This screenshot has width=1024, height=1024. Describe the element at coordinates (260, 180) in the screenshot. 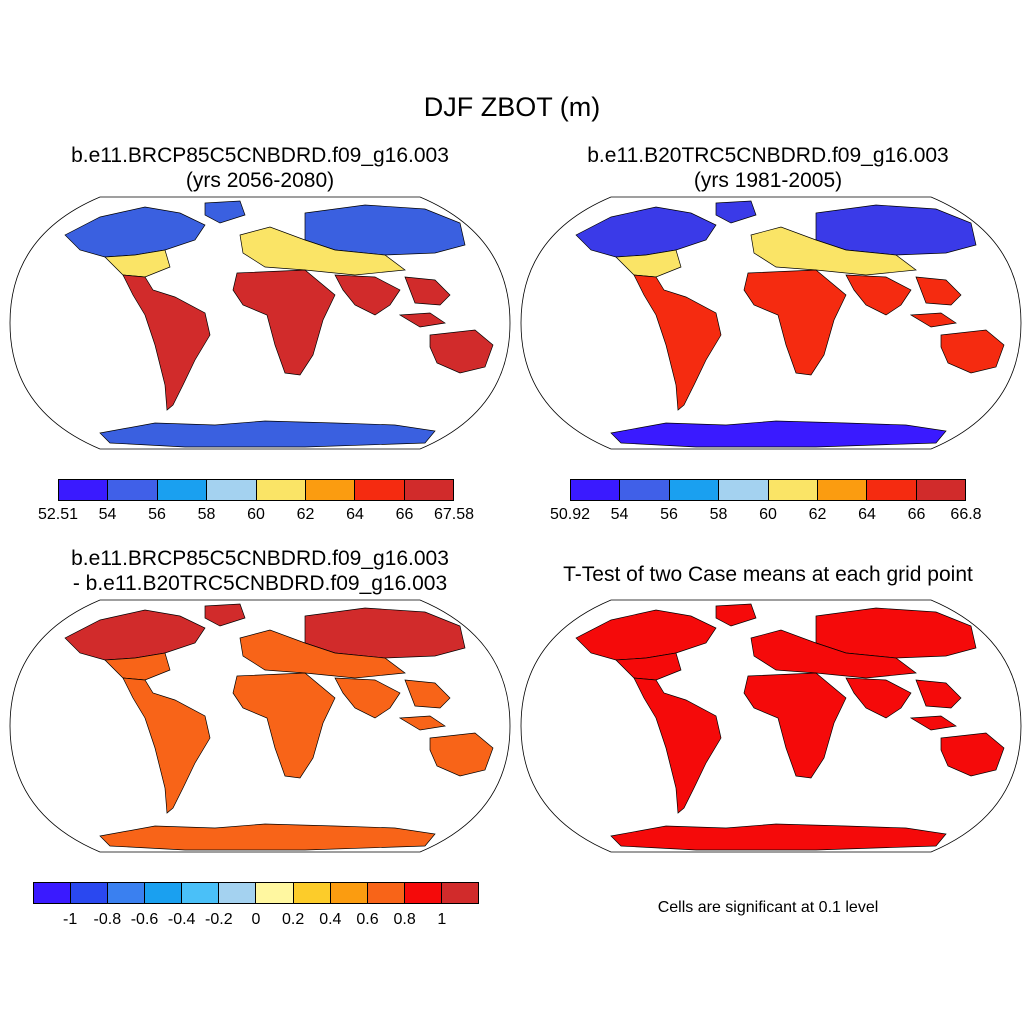

I see `panel1-title-line2: (yrs 2056-2080)` at that location.